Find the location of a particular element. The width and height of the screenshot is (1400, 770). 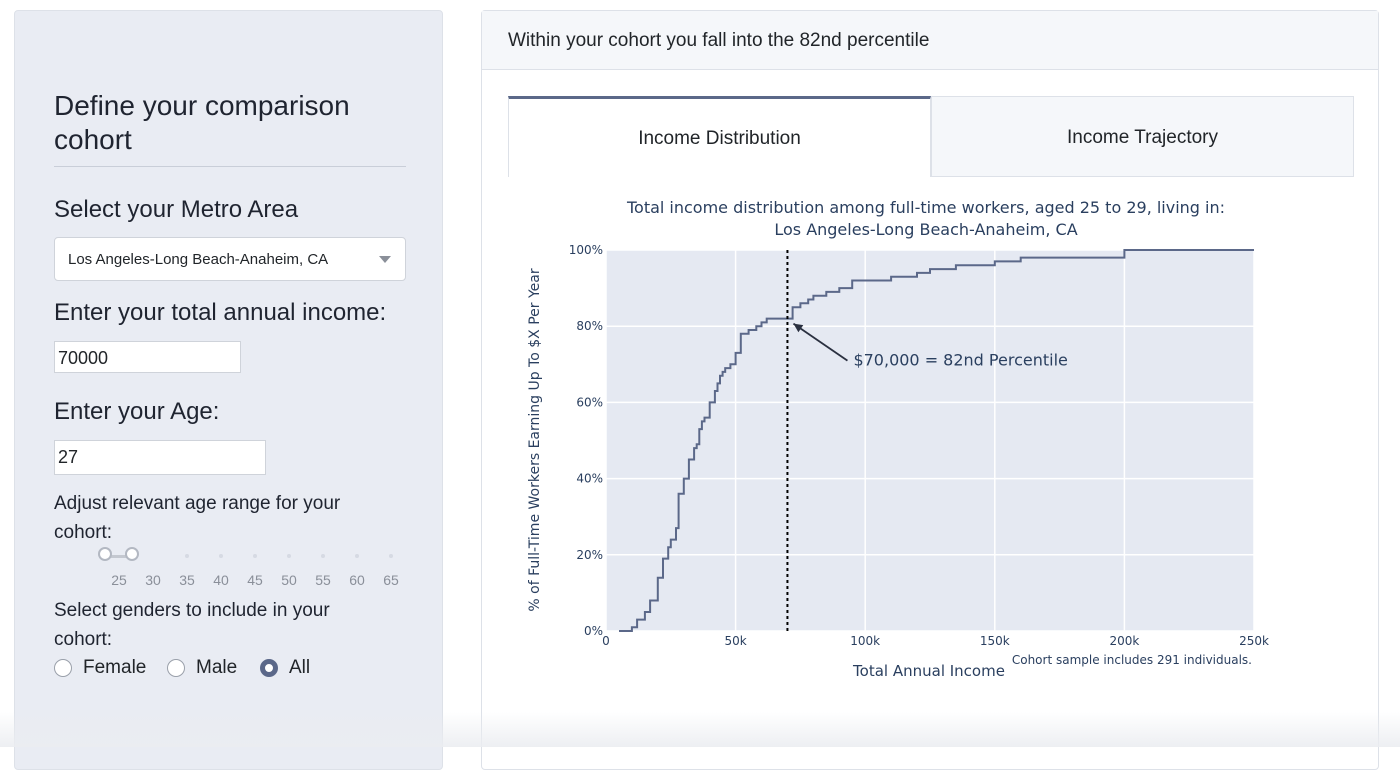

metro-label: Select your Metro Area is located at coordinates (176, 209).